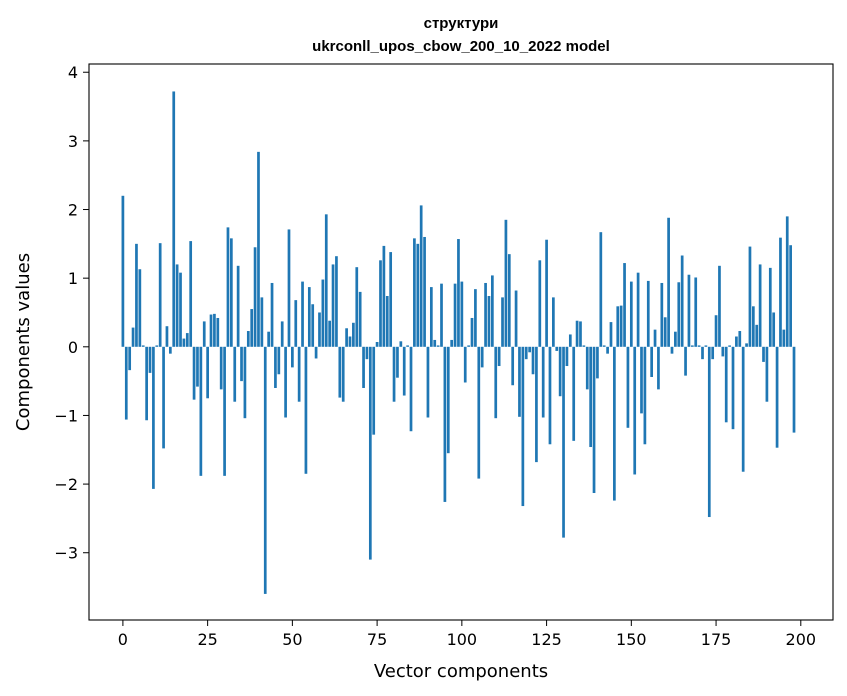  What do you see at coordinates (716, 639) in the screenshot?
I see `x-tick-label: 175` at bounding box center [716, 639].